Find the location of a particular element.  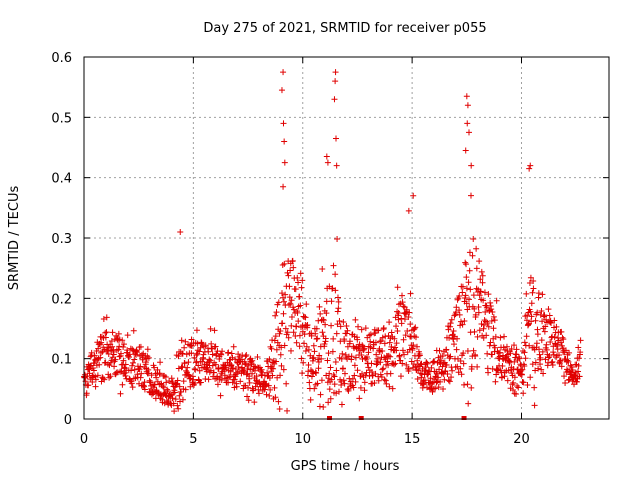

x-tick-label: 5 is located at coordinates (193, 439).